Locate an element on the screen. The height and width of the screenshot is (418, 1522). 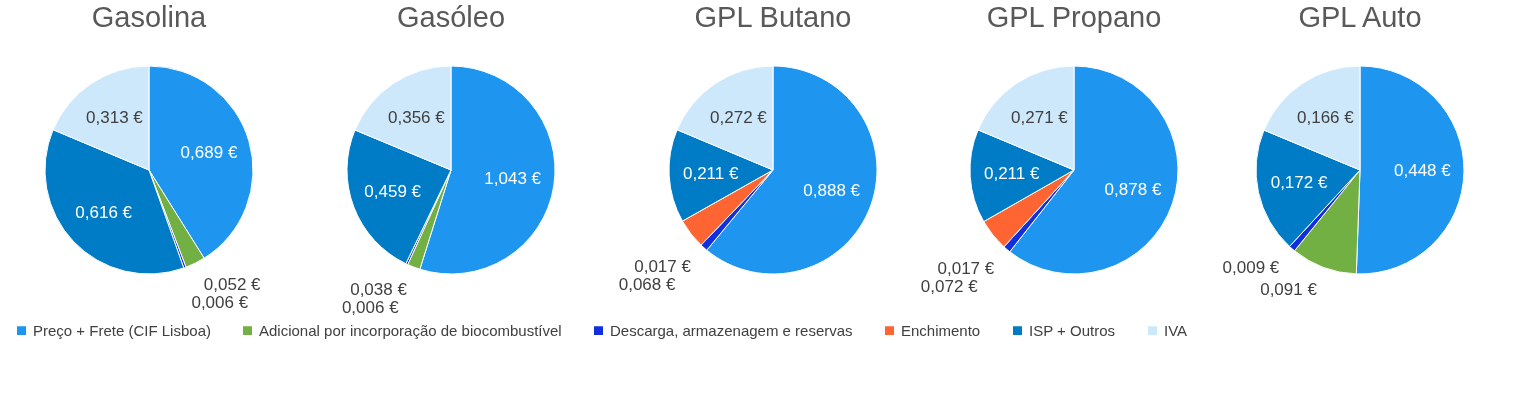
data-label: 0,166 € is located at coordinates (1325, 118).